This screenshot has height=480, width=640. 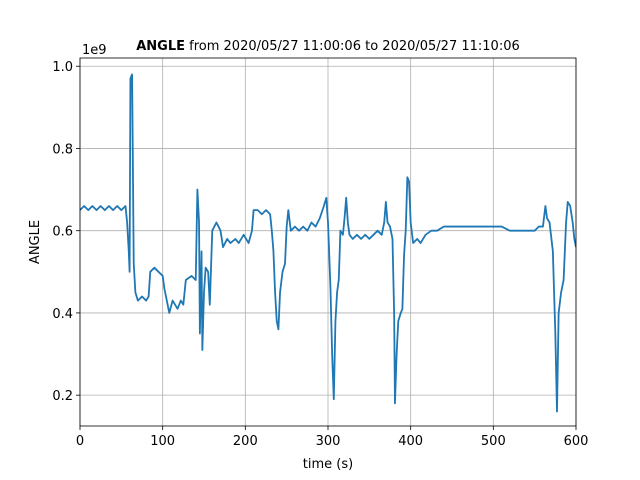 What do you see at coordinates (245, 441) in the screenshot?
I see `x-tick-label: 200` at bounding box center [245, 441].